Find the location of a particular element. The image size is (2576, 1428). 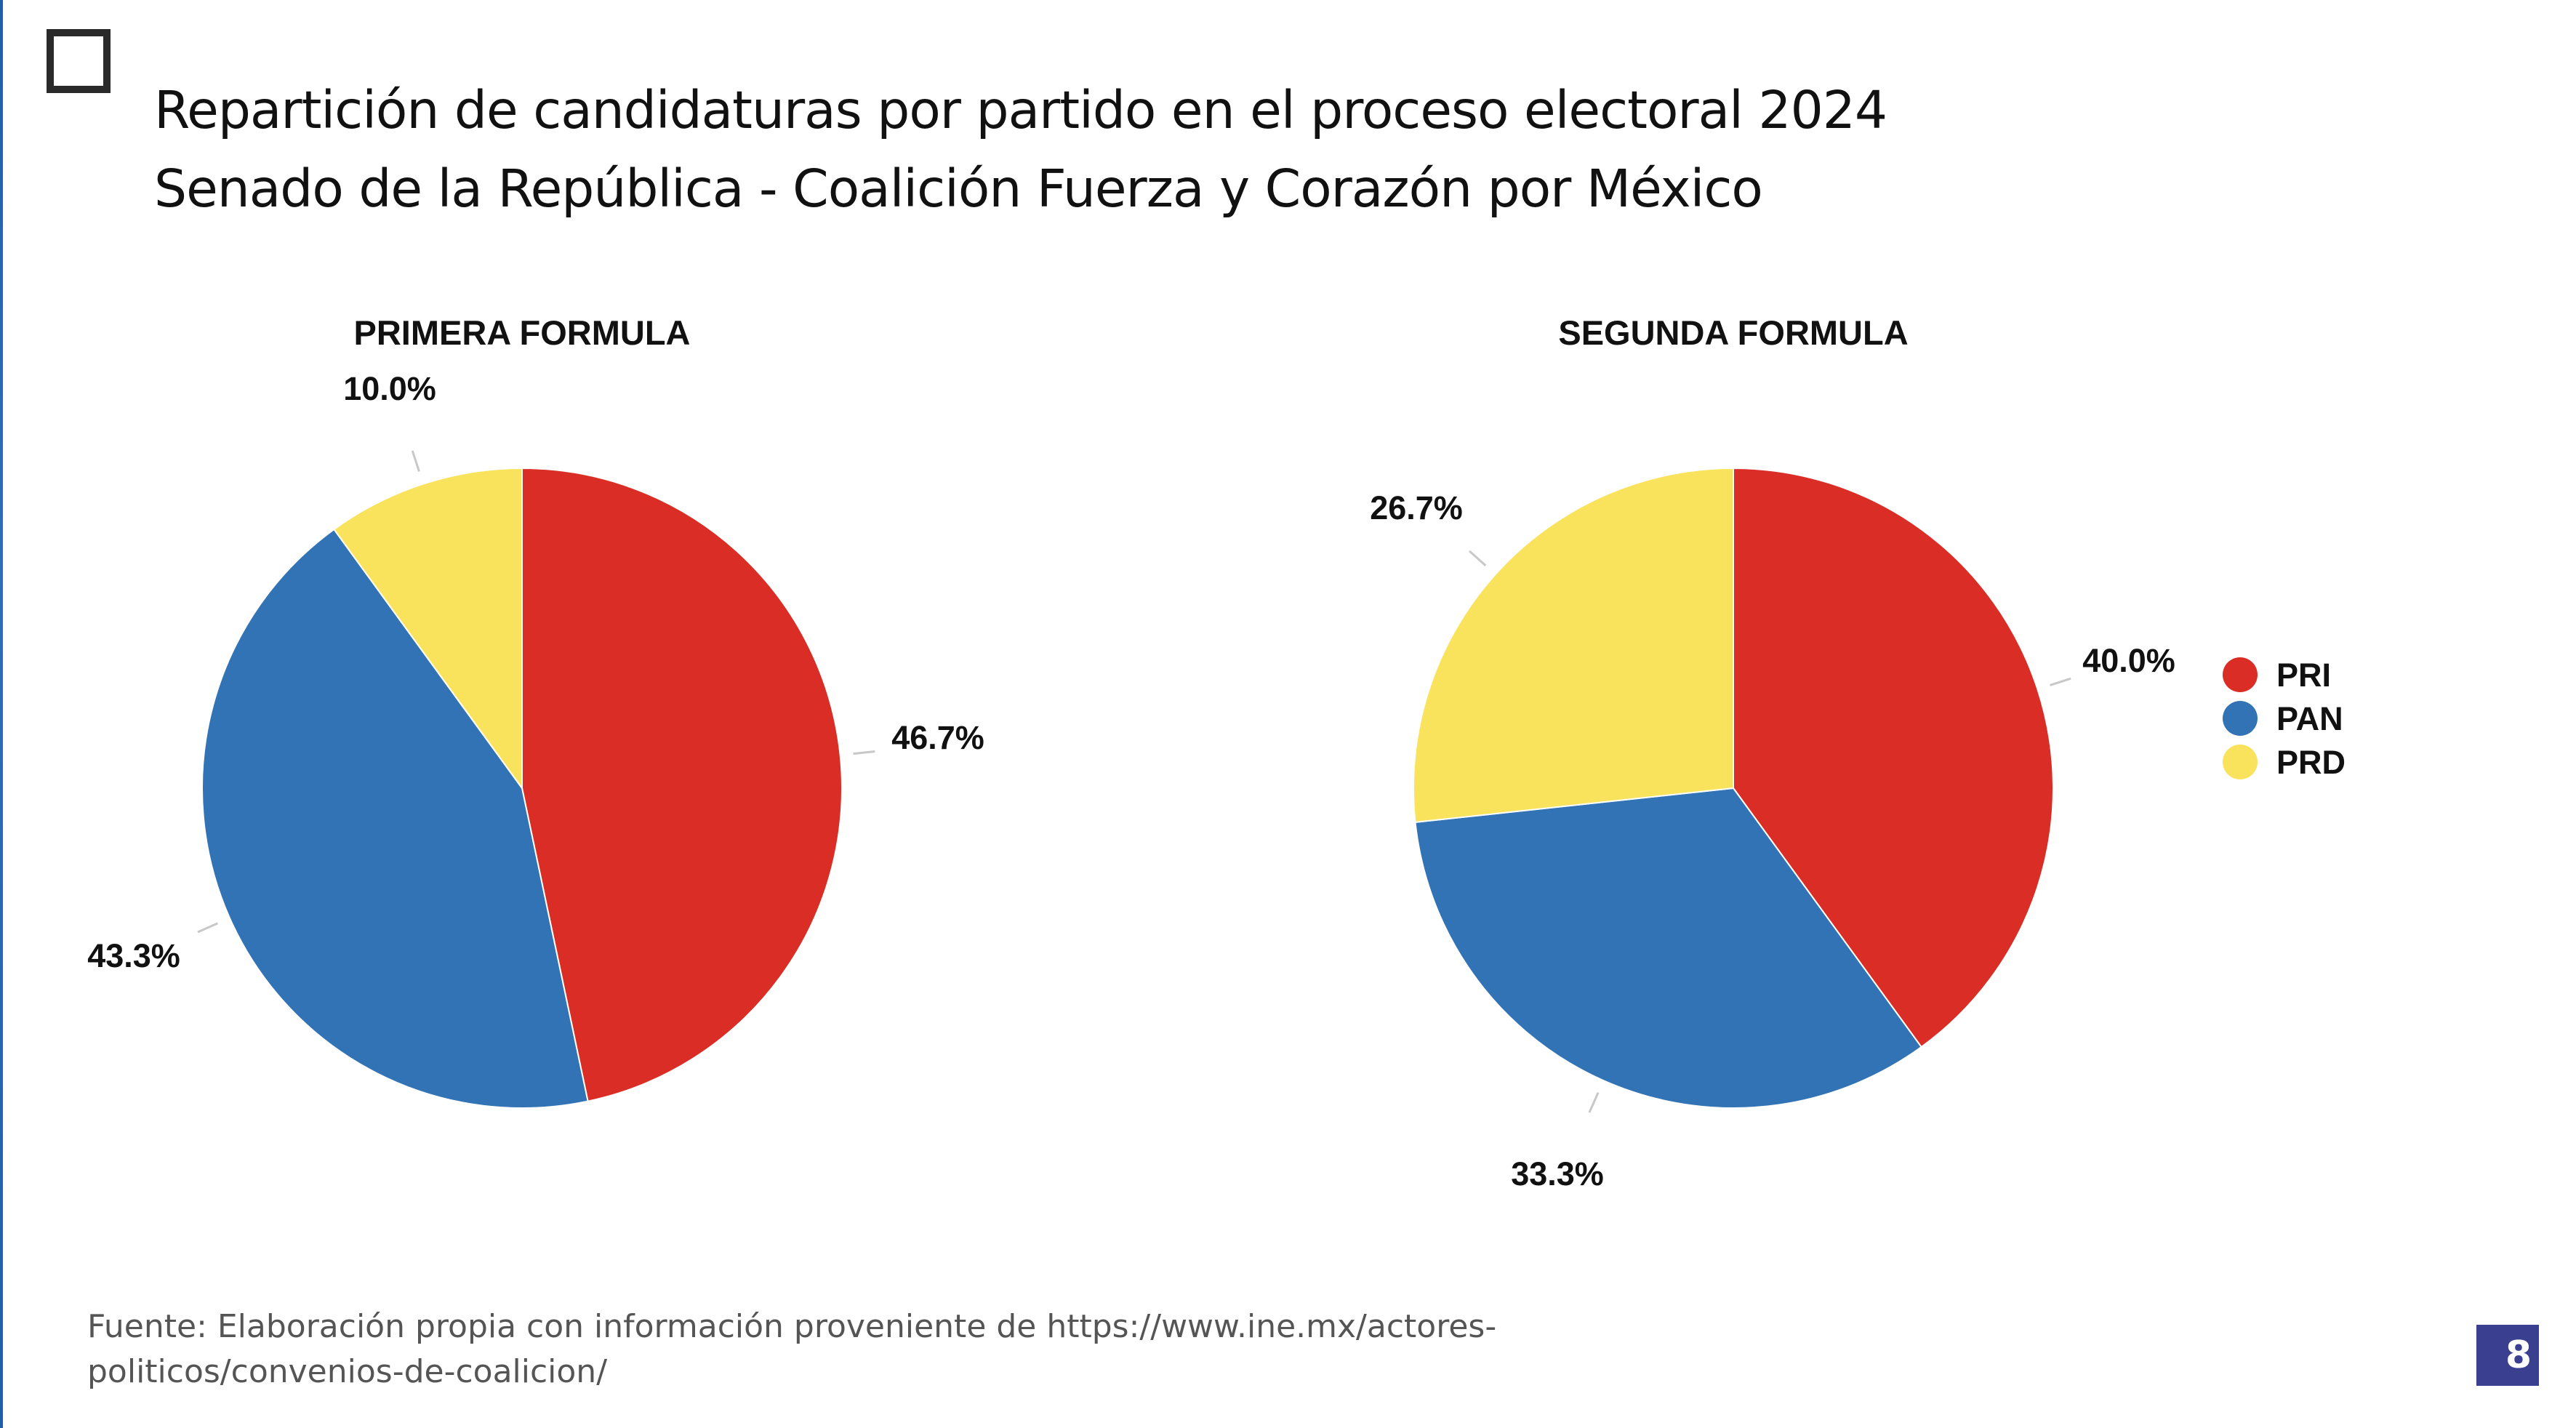

legend-swatch-pri is located at coordinates (2240, 674).